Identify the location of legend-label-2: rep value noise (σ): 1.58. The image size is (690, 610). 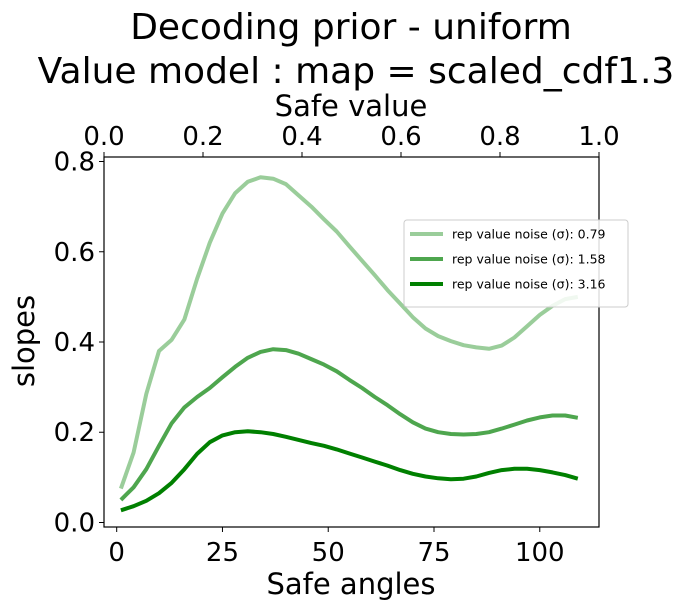
(529, 259).